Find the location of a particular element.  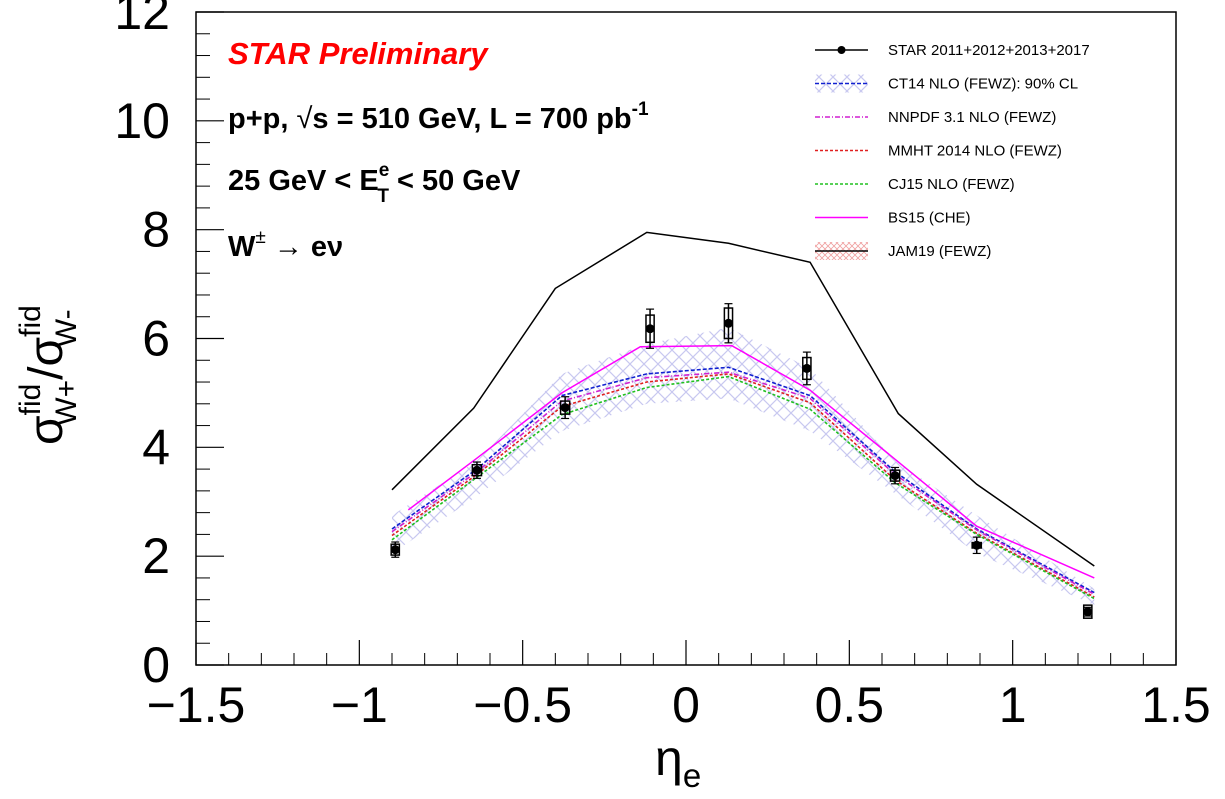

y-label-sub2: W- is located at coordinates (66, 328).